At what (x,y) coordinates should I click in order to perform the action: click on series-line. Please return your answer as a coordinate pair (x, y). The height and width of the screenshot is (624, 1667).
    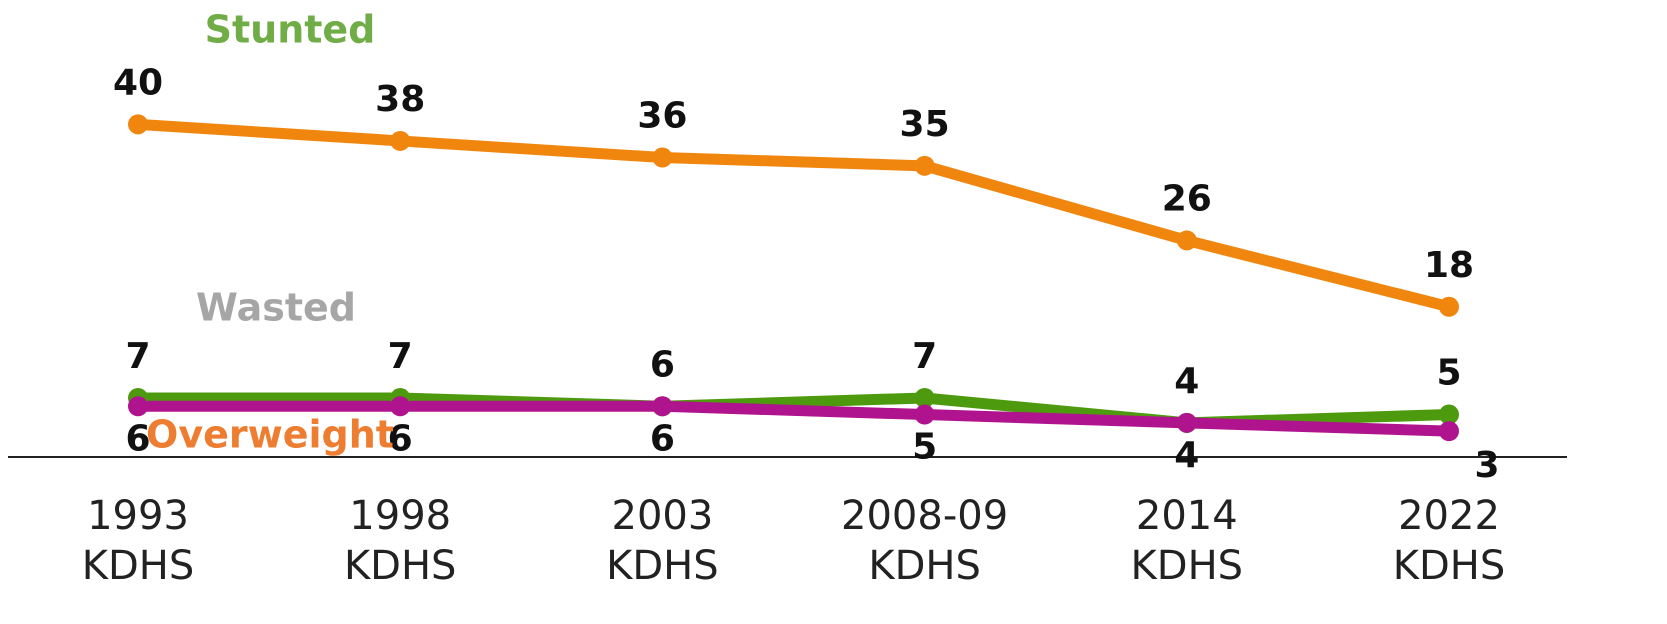
    Looking at the image, I should click on (794, 418).